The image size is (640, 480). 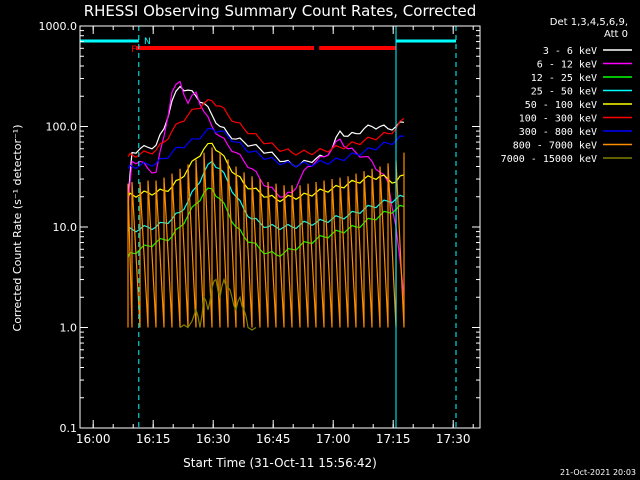 I want to click on y-tick-label: 1.0, so click(x=69, y=328).